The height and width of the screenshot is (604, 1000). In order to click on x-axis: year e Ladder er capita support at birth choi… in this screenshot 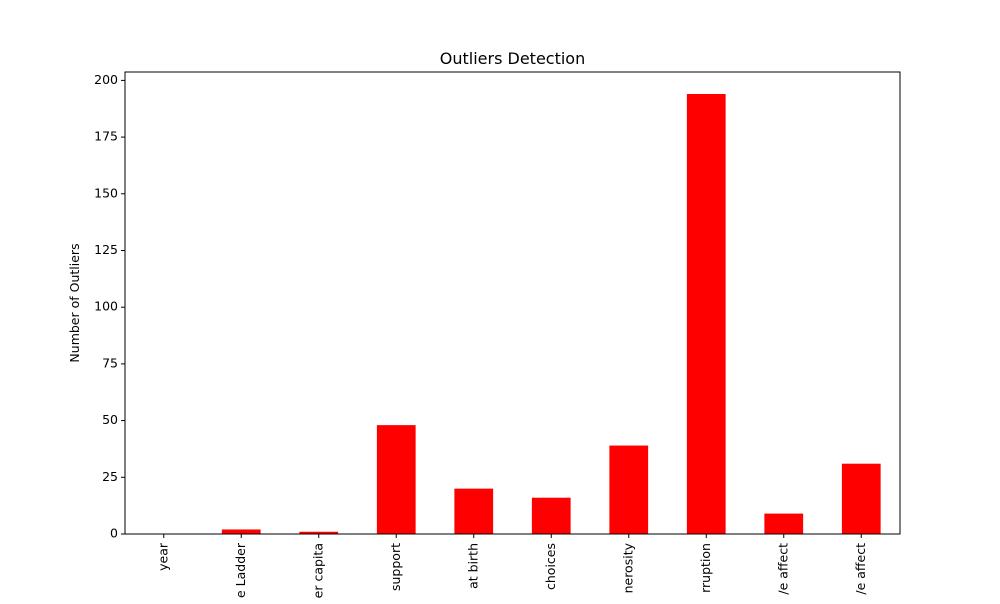, I will do `click(511, 566)`.